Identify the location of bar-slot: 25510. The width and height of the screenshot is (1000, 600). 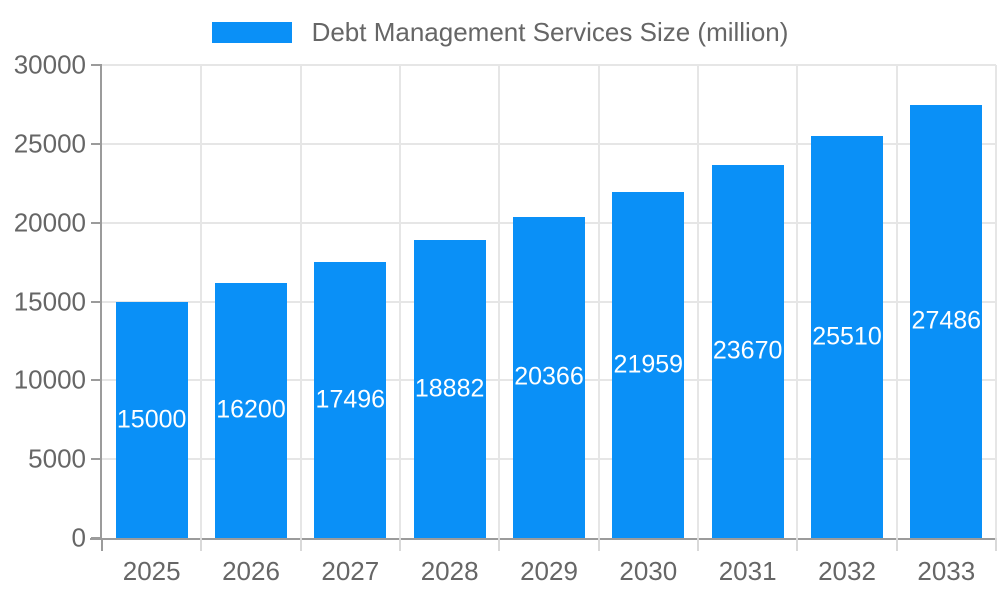
(846, 301).